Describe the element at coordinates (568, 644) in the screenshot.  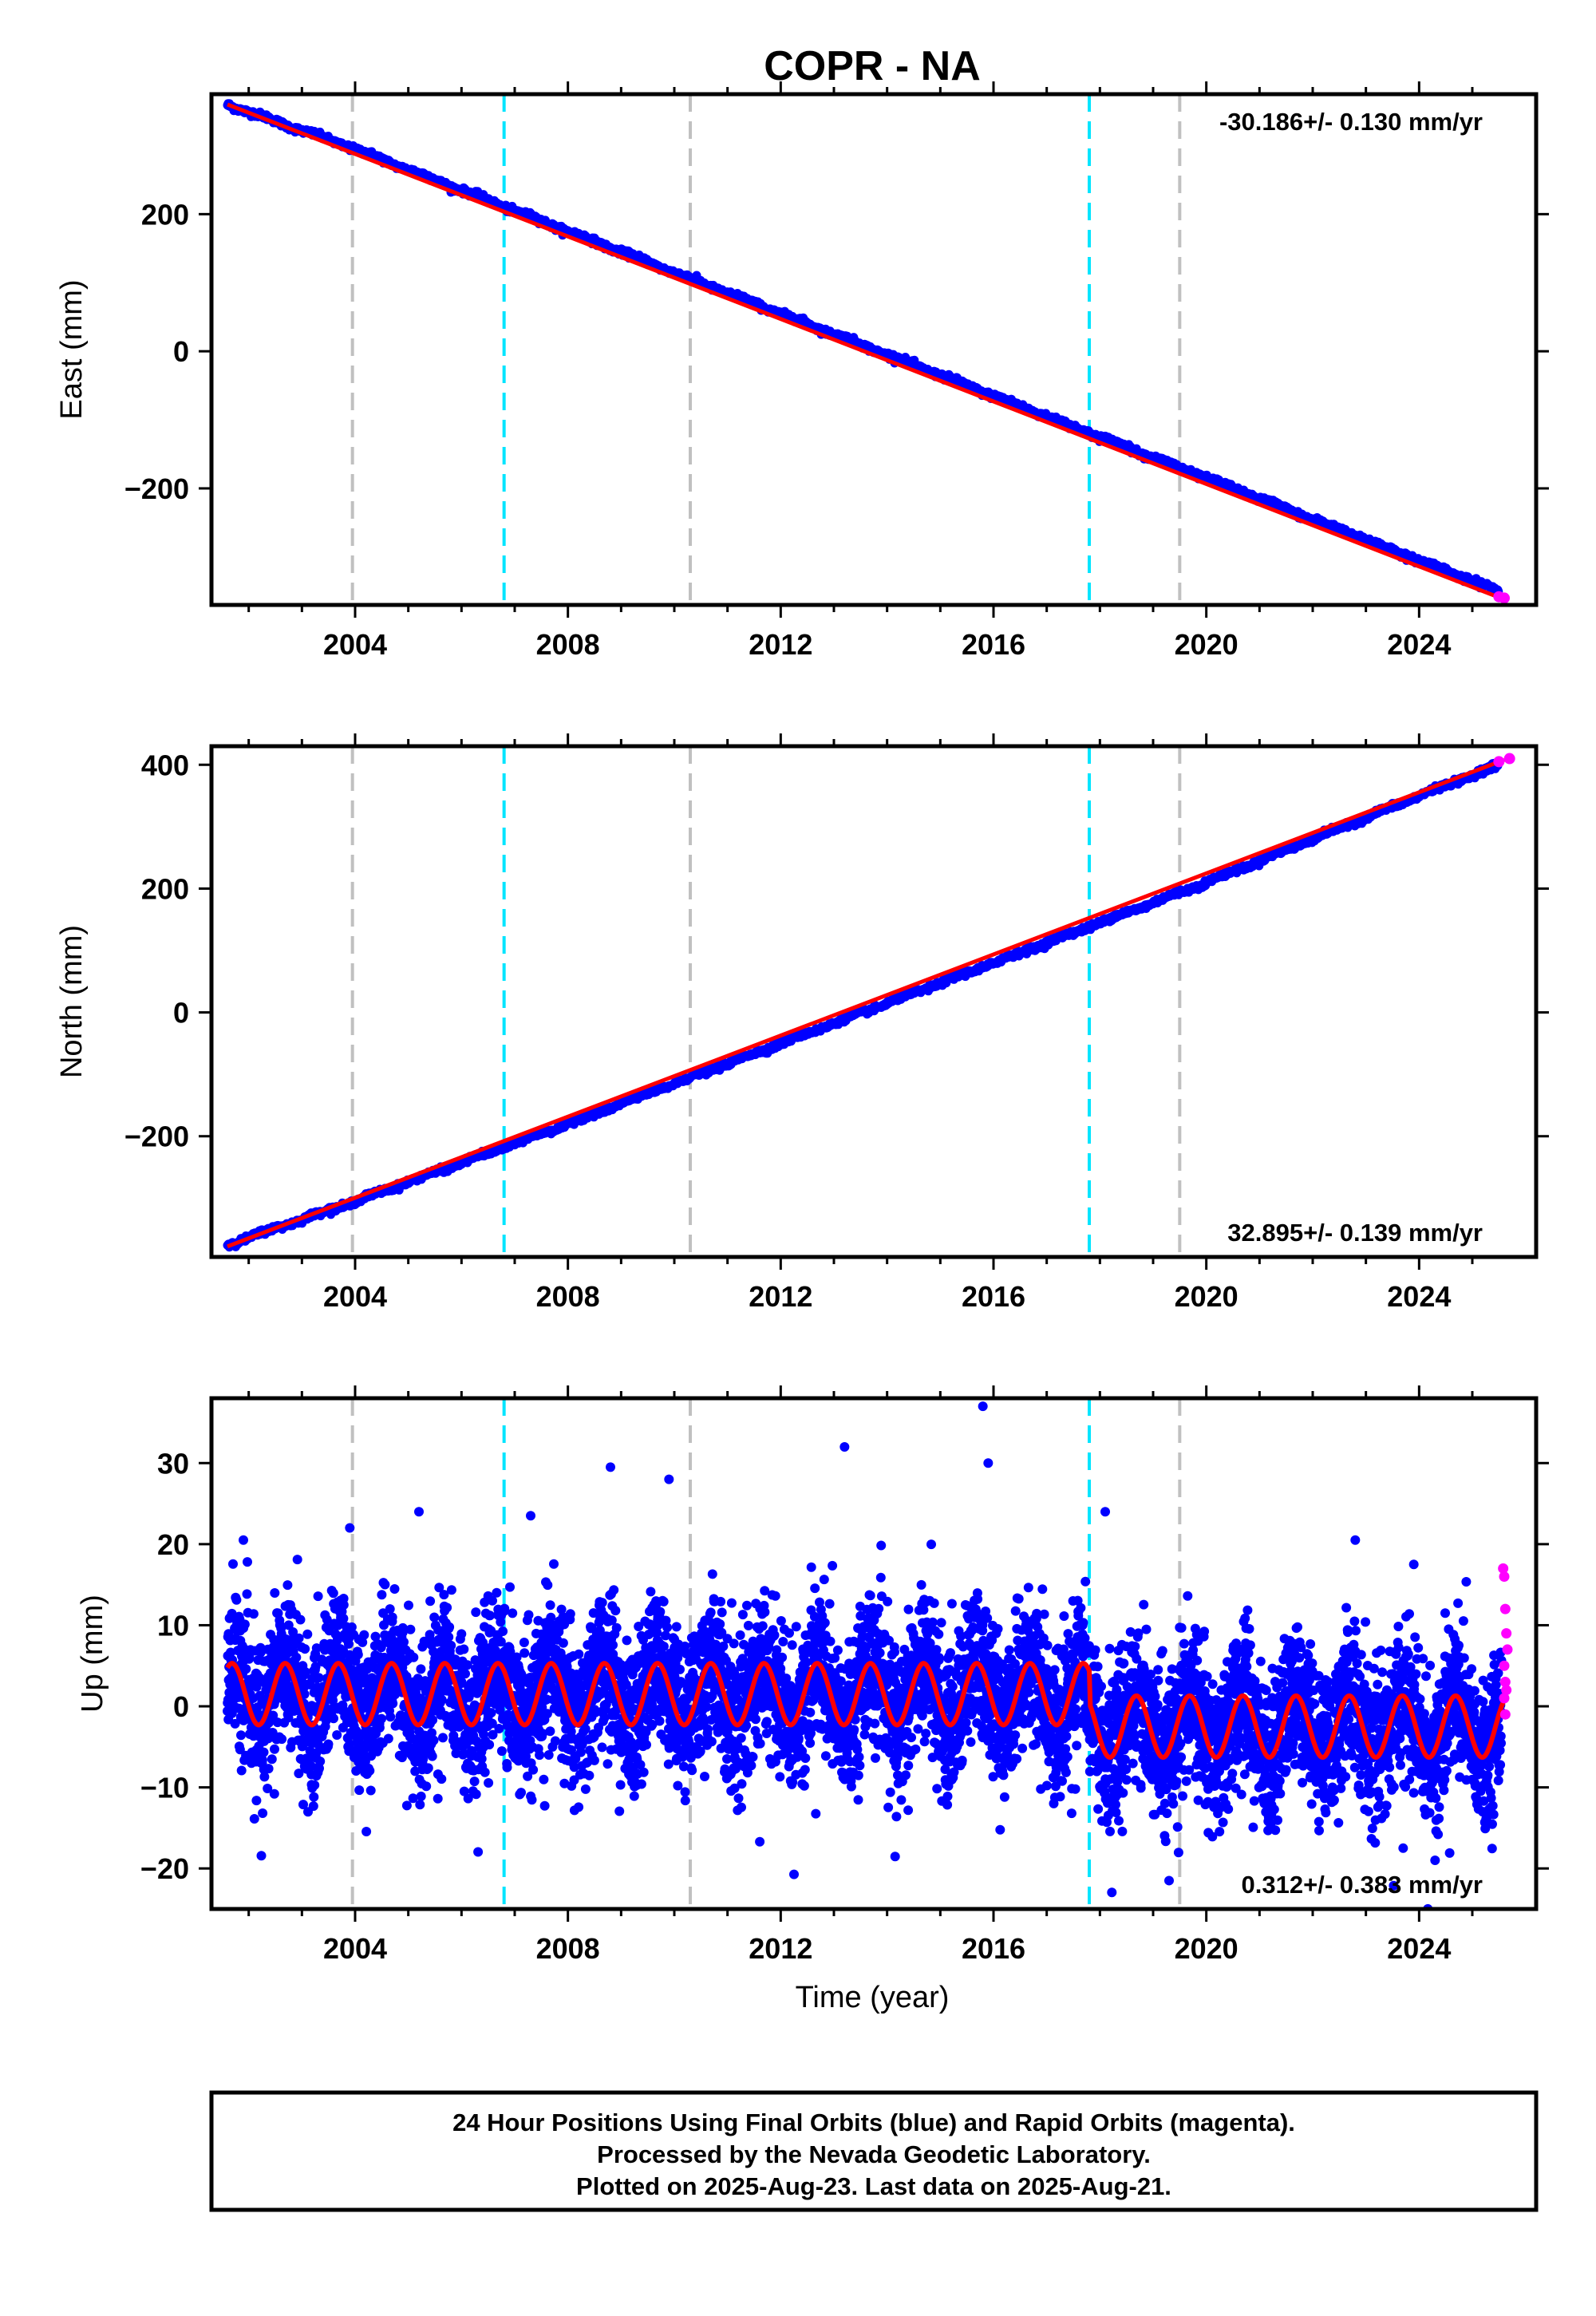
I see `x-tick-label: 2008` at that location.